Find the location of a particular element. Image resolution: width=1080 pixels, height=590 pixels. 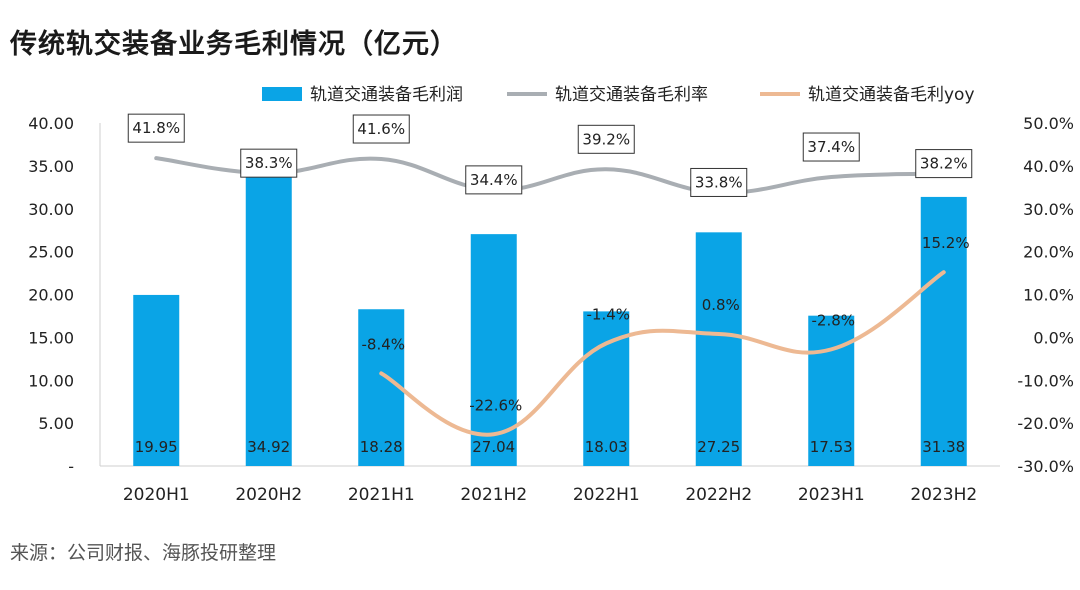

y-left-tick-label: 40.00 is located at coordinates (51, 123).